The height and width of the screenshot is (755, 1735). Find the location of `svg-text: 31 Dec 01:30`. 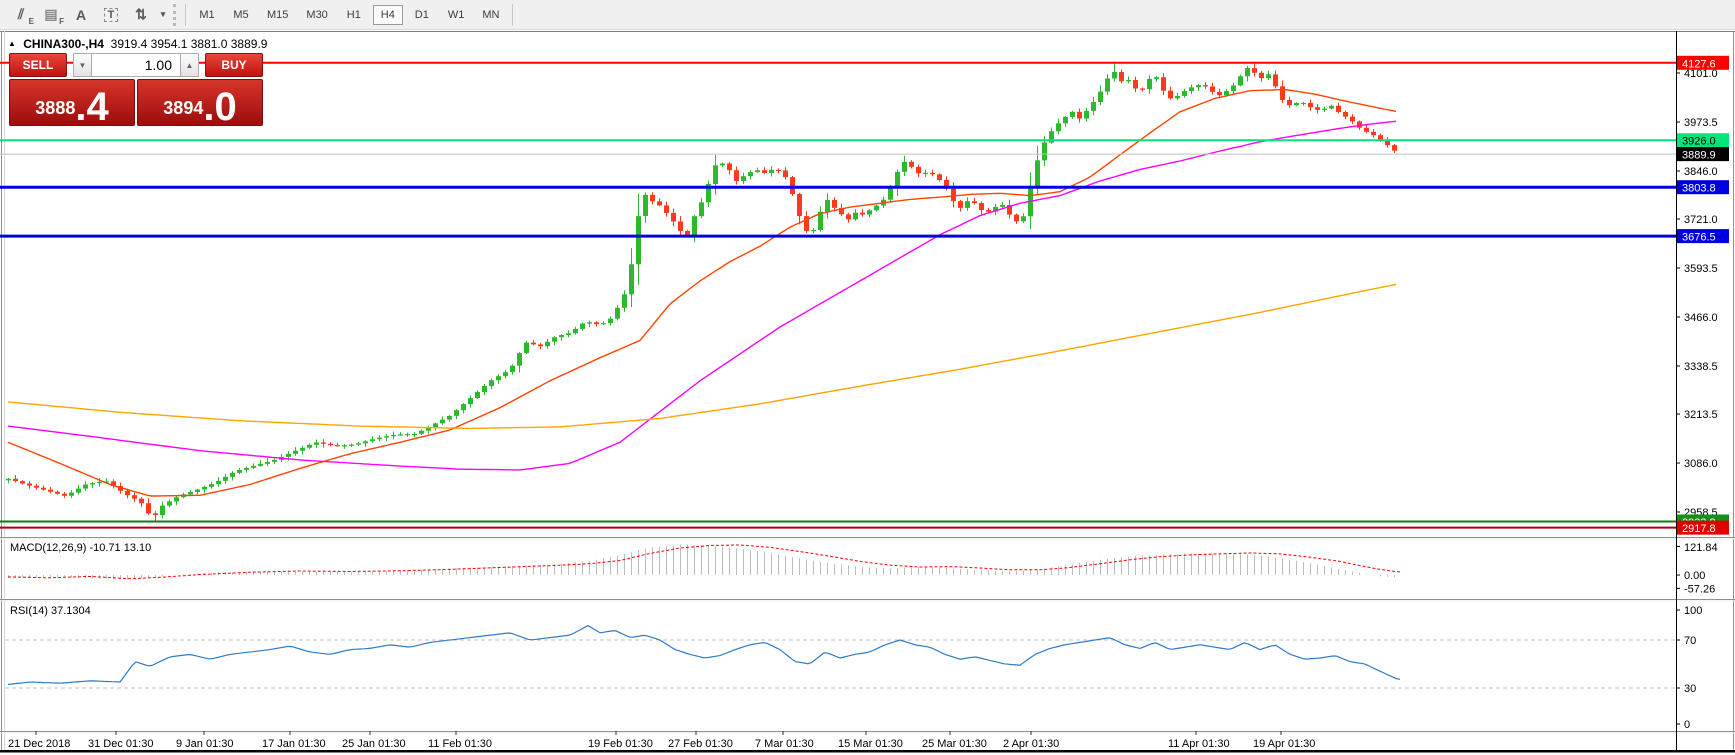

svg-text: 31 Dec 01:30 is located at coordinates (120, 744).